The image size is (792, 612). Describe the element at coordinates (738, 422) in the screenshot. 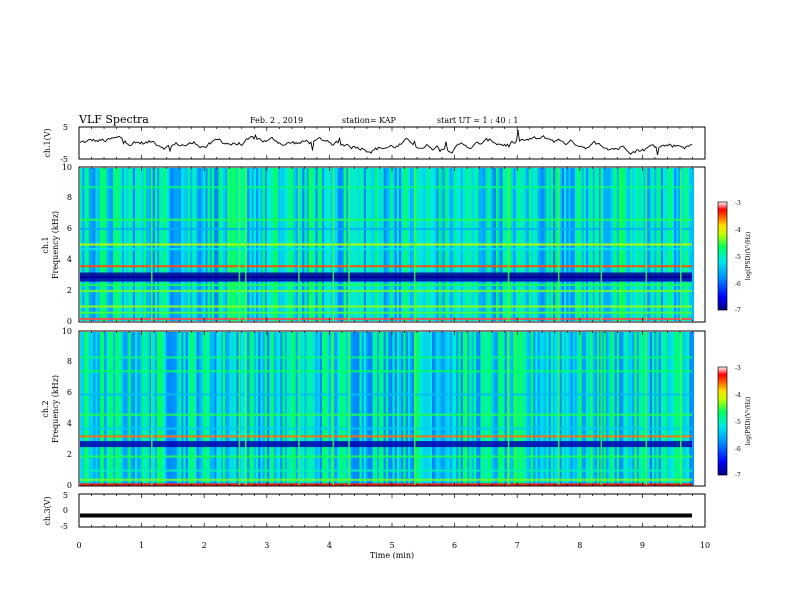

I see `ch2-colorbar-tick: -5` at that location.